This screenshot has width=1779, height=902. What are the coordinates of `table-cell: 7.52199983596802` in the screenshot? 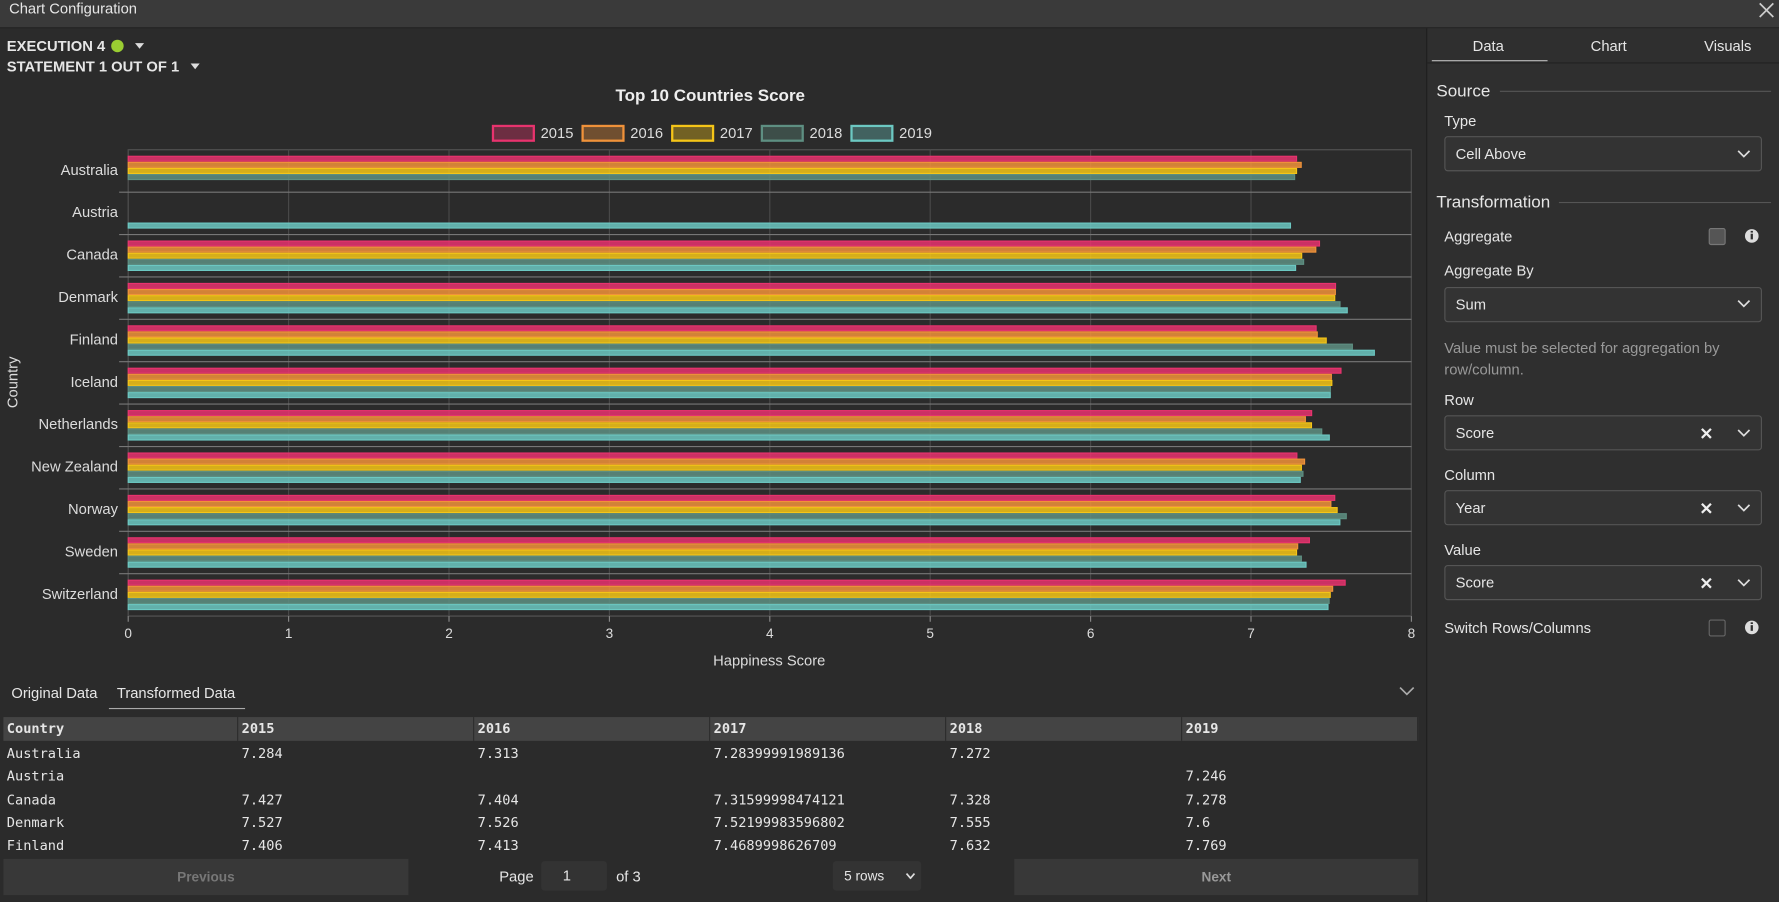 It's located at (779, 822).